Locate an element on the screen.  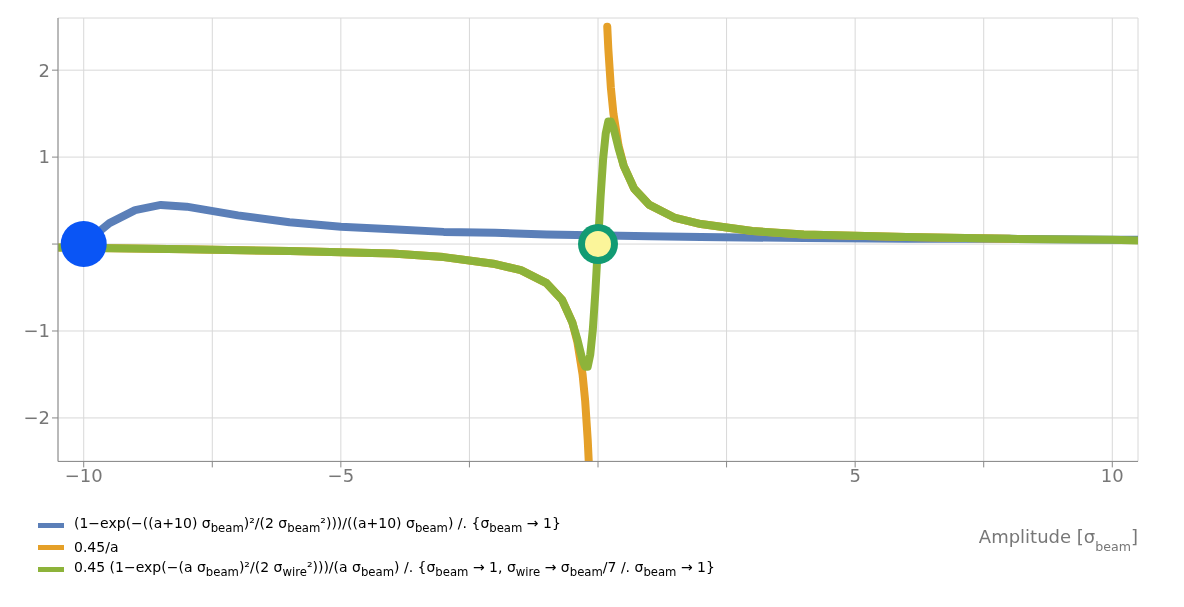
legend-label: 0.45/a is located at coordinates (96, 547).